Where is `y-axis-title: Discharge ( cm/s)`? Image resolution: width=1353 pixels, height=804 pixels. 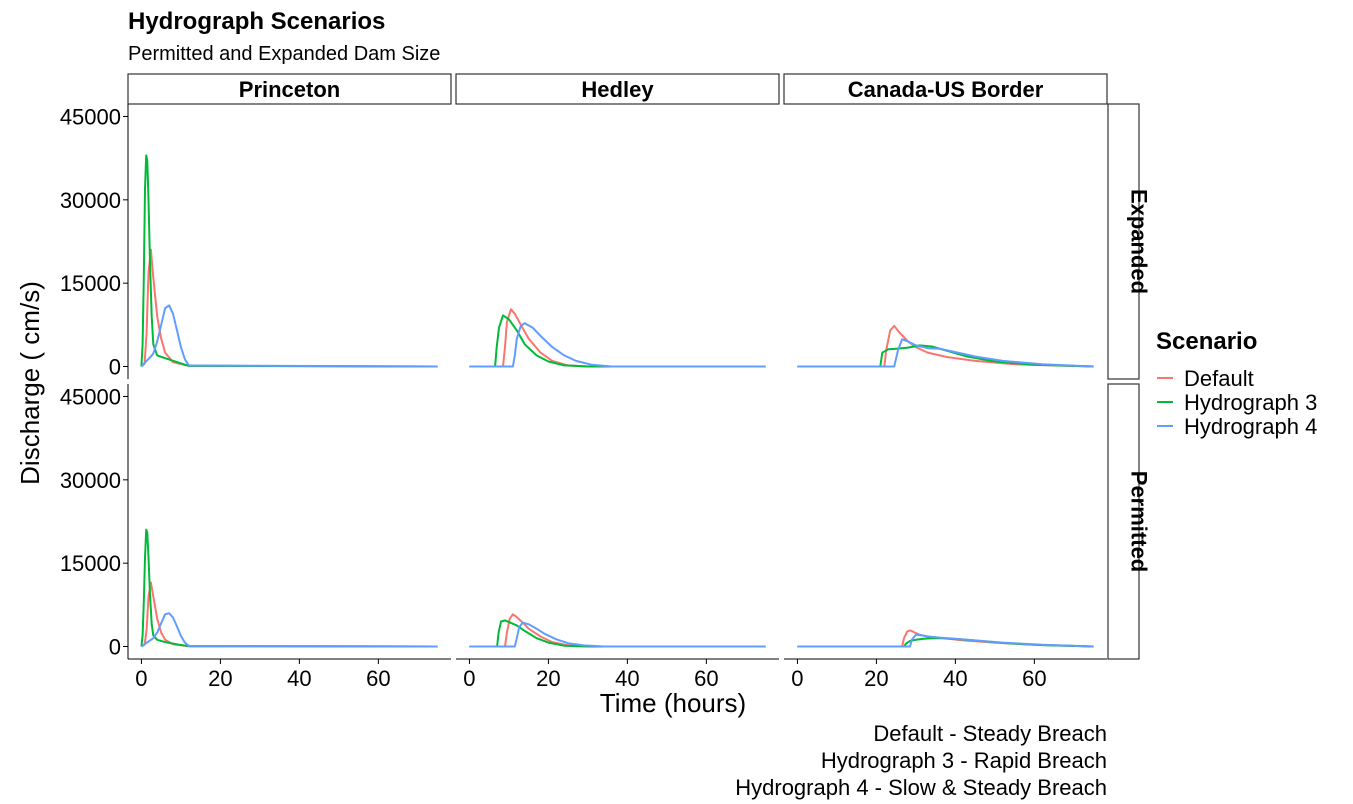
y-axis-title: Discharge ( cm/s) is located at coordinates (30, 383).